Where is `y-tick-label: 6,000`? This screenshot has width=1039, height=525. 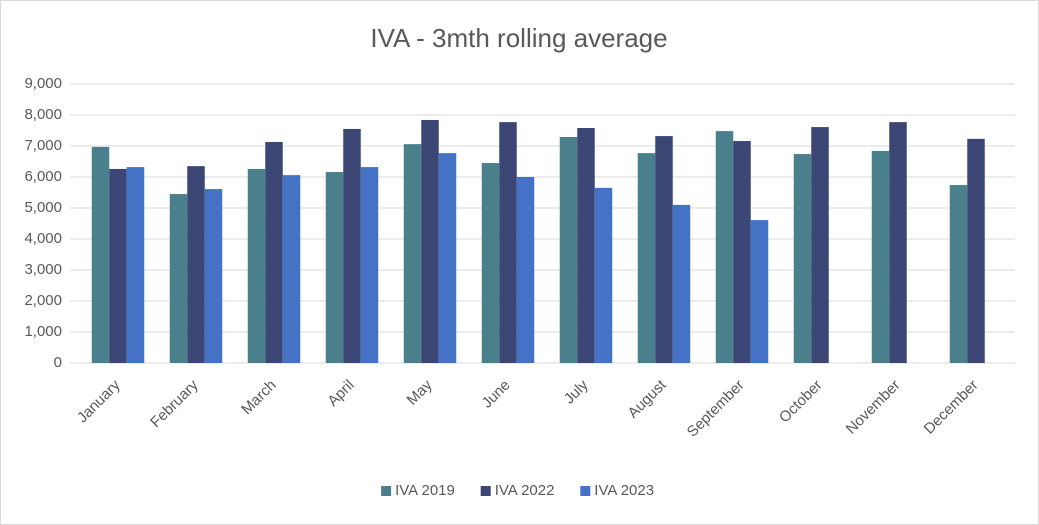 y-tick-label: 6,000 is located at coordinates (43, 176).